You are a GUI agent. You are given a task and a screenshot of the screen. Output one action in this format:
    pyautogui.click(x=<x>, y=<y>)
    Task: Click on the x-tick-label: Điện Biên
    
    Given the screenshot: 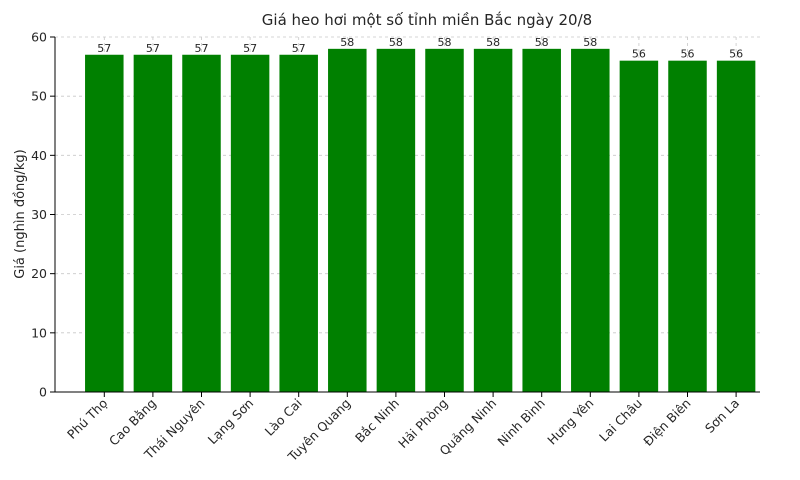 What is the action you would take?
    pyautogui.click(x=666, y=422)
    